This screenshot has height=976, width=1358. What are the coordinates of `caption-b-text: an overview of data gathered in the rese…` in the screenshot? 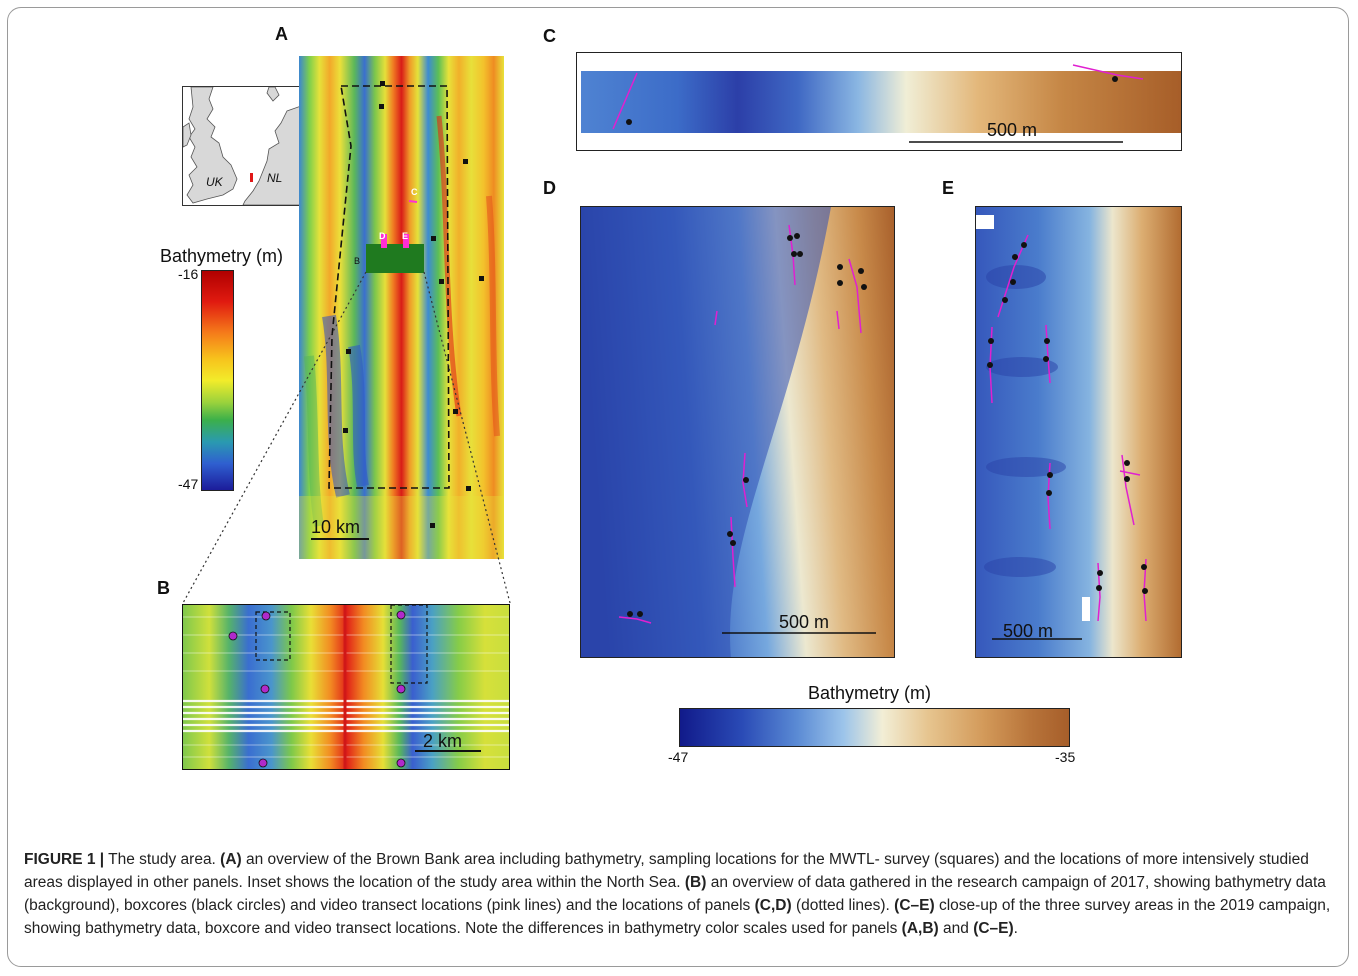 It's located at (675, 894).